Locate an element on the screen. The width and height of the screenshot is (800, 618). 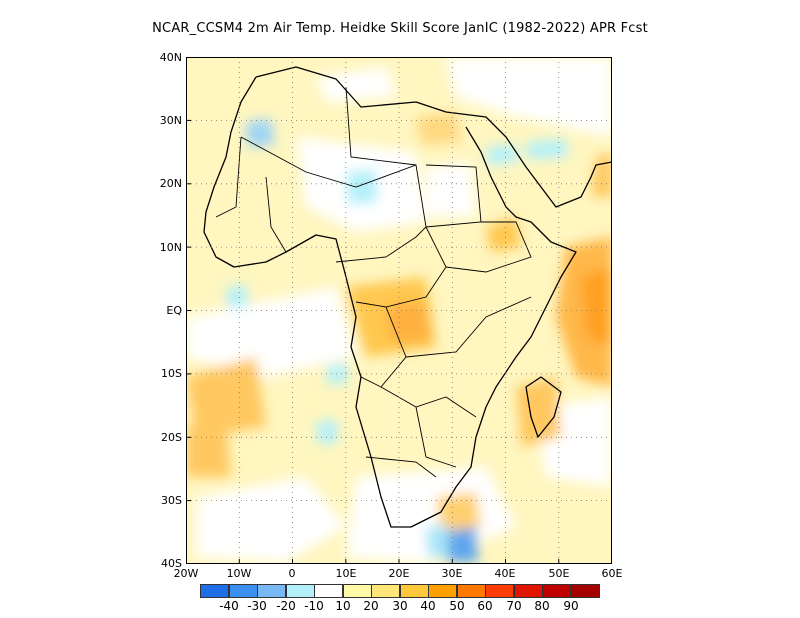
colorbar-label: 80 is located at coordinates (542, 606).